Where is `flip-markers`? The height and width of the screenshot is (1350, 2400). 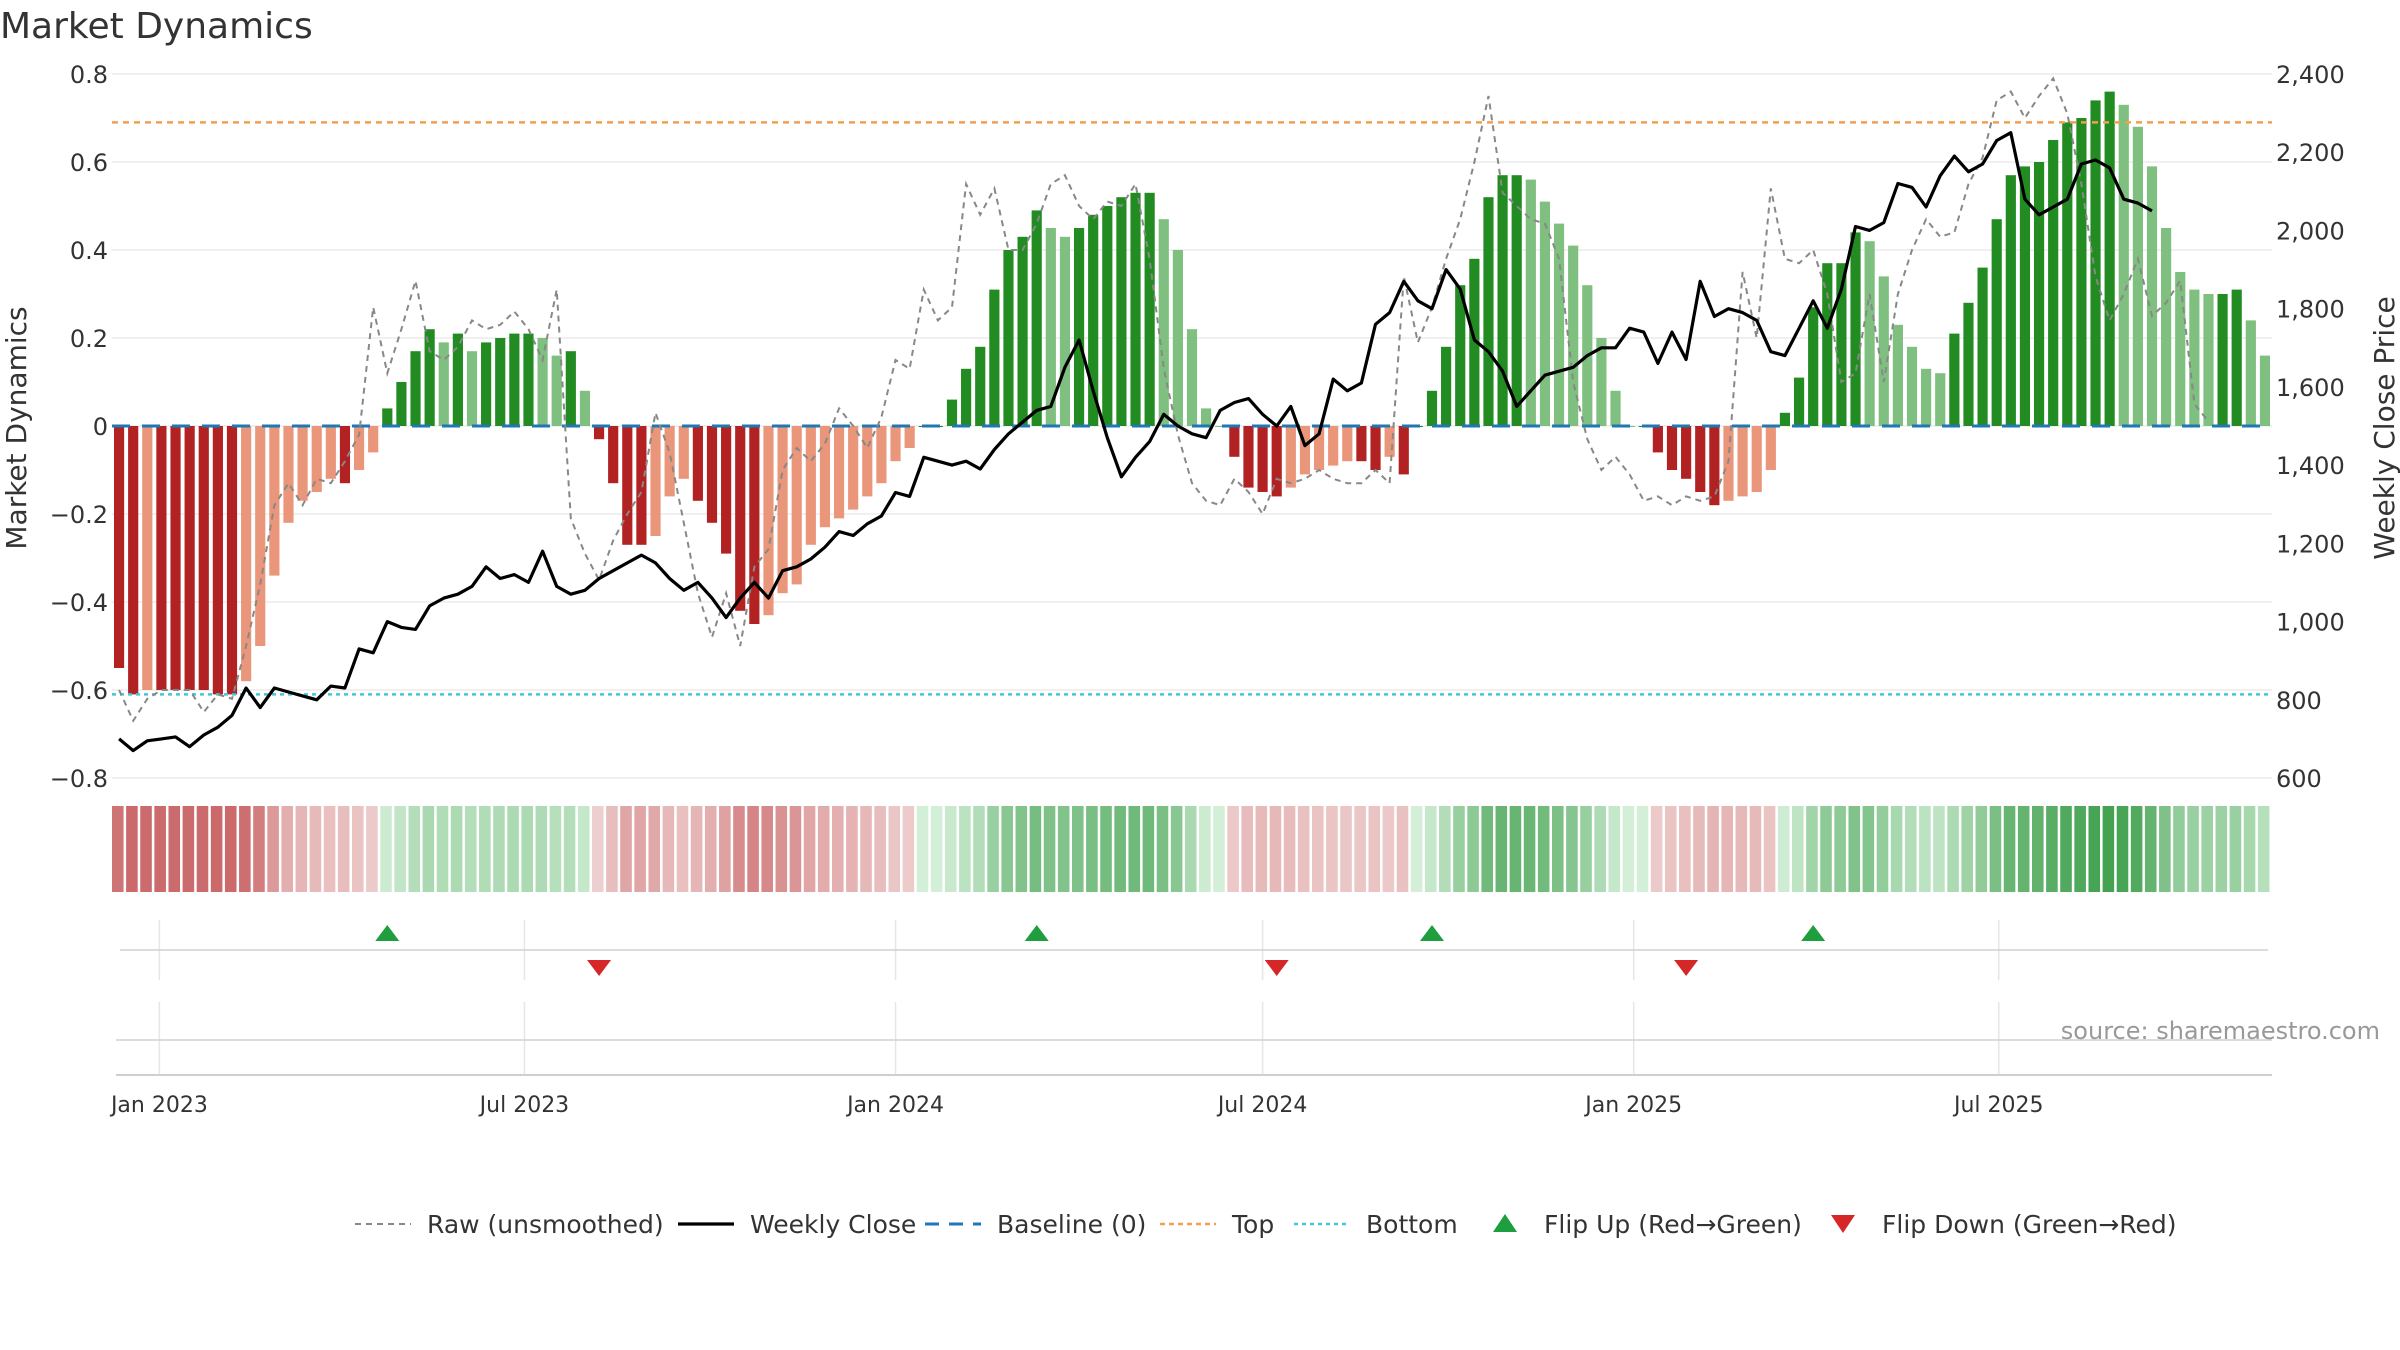
flip-markers is located at coordinates (1194, 1000).